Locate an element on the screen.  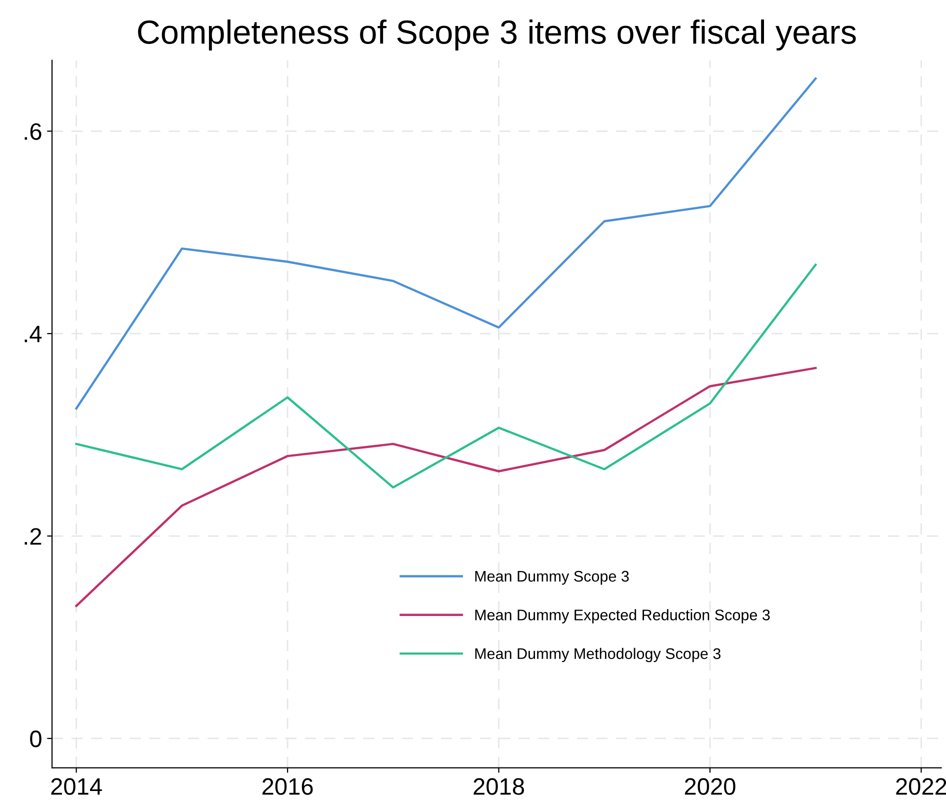
y-tick-label: .2 is located at coordinates (33, 536).